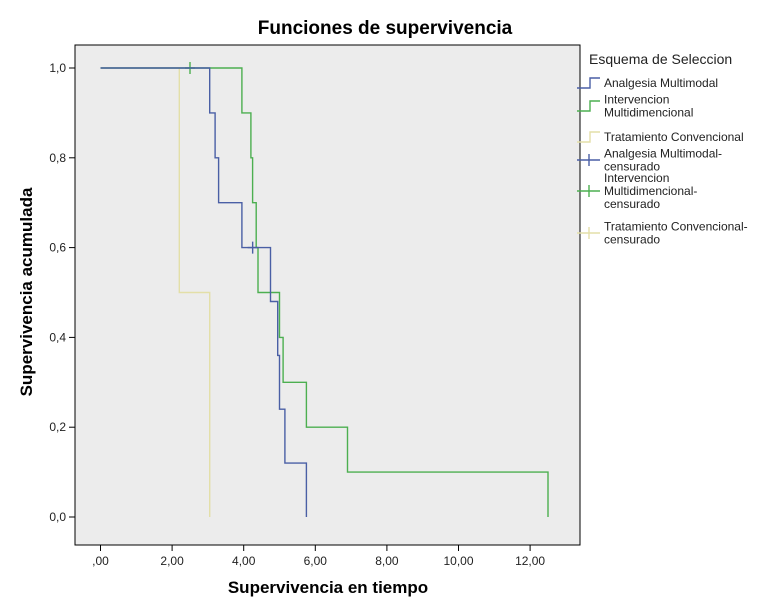  Describe the element at coordinates (530, 561) in the screenshot. I see `x-tick-label: 12,00` at that location.